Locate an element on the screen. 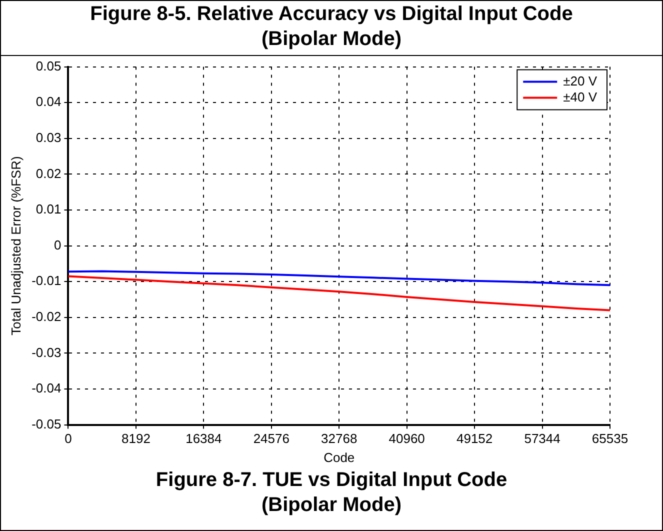 The width and height of the screenshot is (663, 531). y-tick-label: 0.02 is located at coordinates (49, 173).